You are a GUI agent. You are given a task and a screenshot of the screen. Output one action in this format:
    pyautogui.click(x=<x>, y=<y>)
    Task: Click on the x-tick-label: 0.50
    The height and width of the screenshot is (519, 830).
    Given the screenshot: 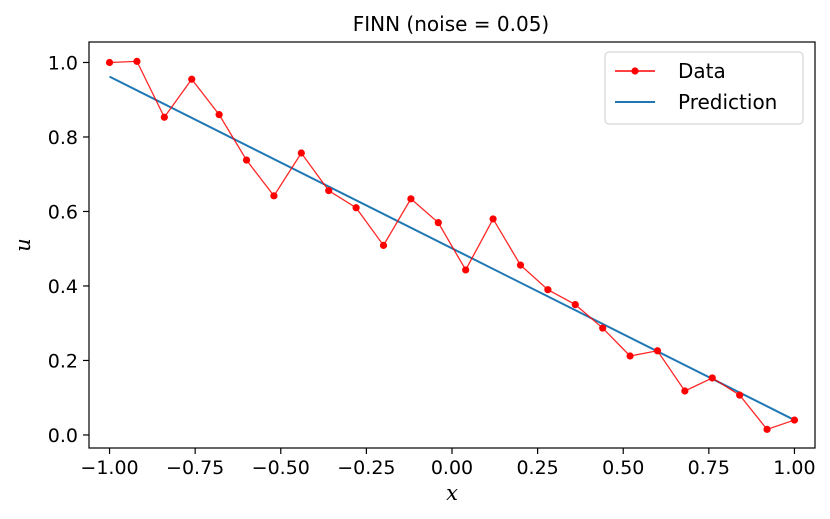 What is the action you would take?
    pyautogui.click(x=623, y=468)
    